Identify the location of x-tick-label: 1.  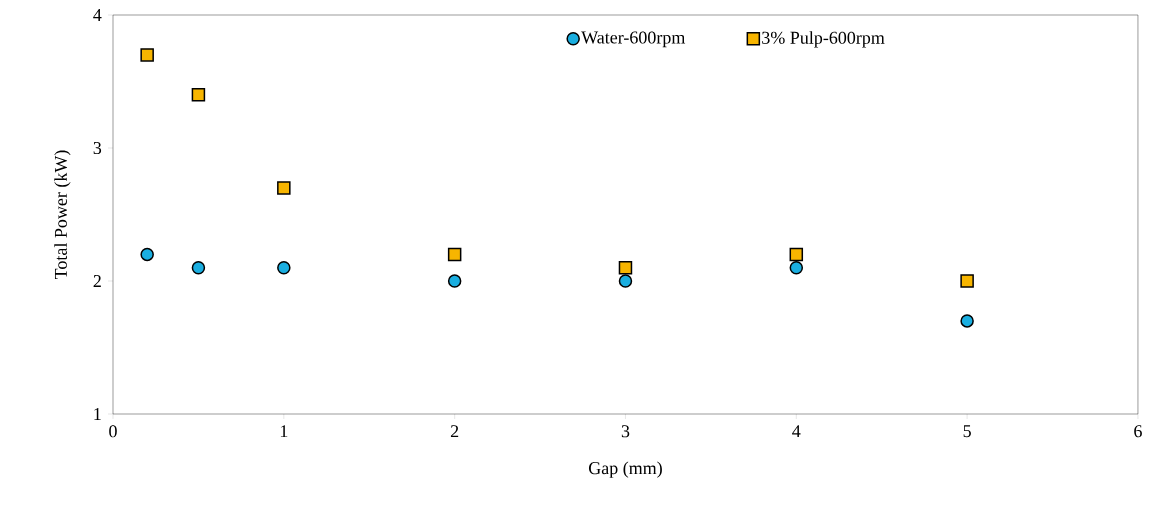
(284, 431).